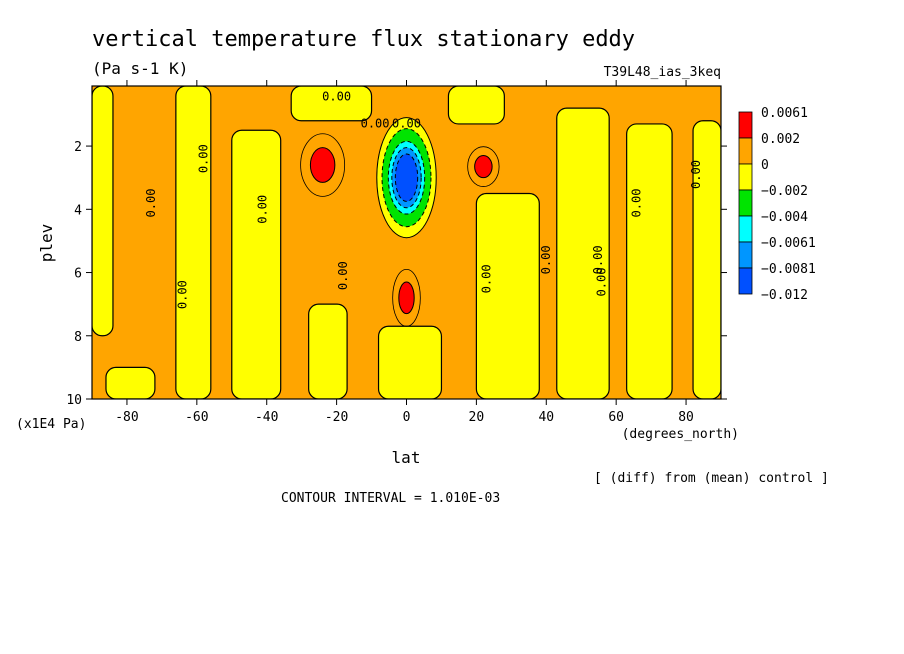  I want to click on x-tick-label: -60, so click(196, 417).